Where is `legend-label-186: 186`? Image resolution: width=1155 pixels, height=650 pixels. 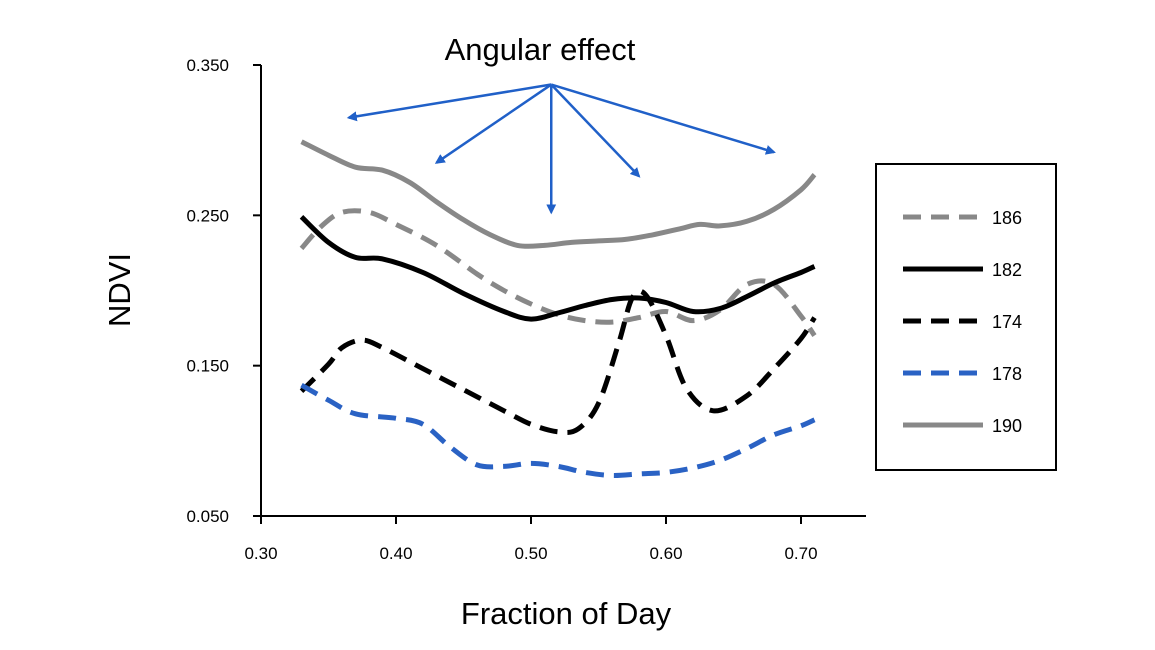 legend-label-186: 186 is located at coordinates (1007, 218).